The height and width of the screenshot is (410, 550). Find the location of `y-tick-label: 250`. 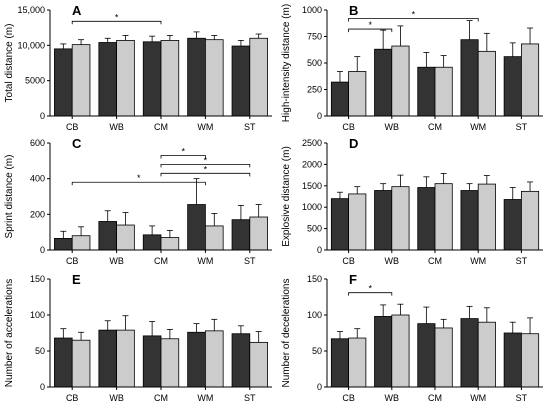

y-tick-label: 250 is located at coordinates (314, 90).